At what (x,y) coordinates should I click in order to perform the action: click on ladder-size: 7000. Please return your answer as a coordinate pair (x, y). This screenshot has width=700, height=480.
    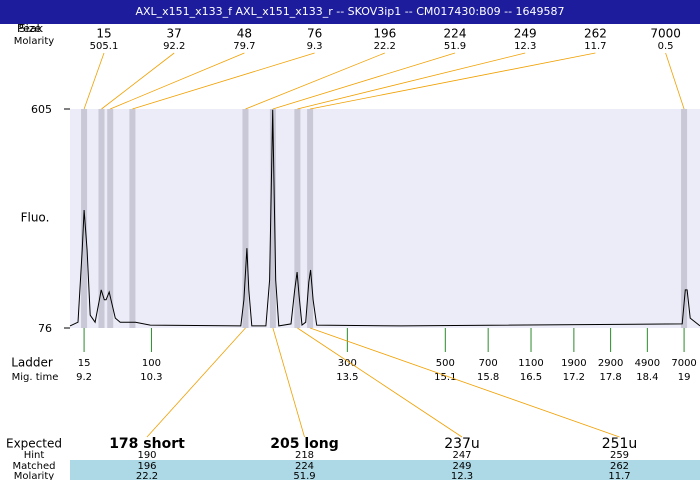
    Looking at the image, I should click on (683, 363).